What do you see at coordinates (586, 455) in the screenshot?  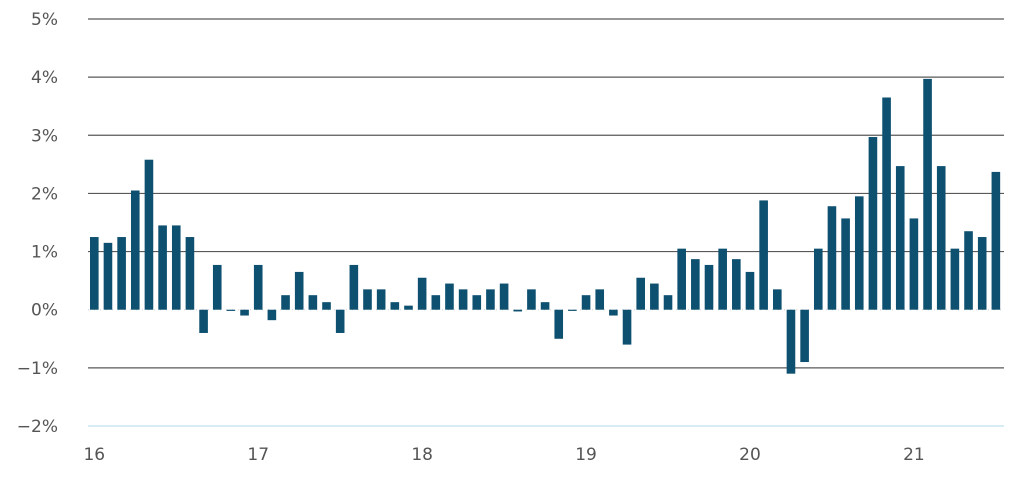 I see `x-tick-label: 19` at bounding box center [586, 455].